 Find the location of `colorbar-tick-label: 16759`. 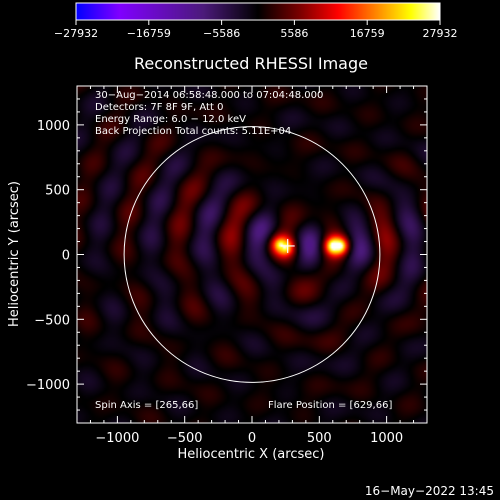

colorbar-tick-label: 16759 is located at coordinates (367, 33).